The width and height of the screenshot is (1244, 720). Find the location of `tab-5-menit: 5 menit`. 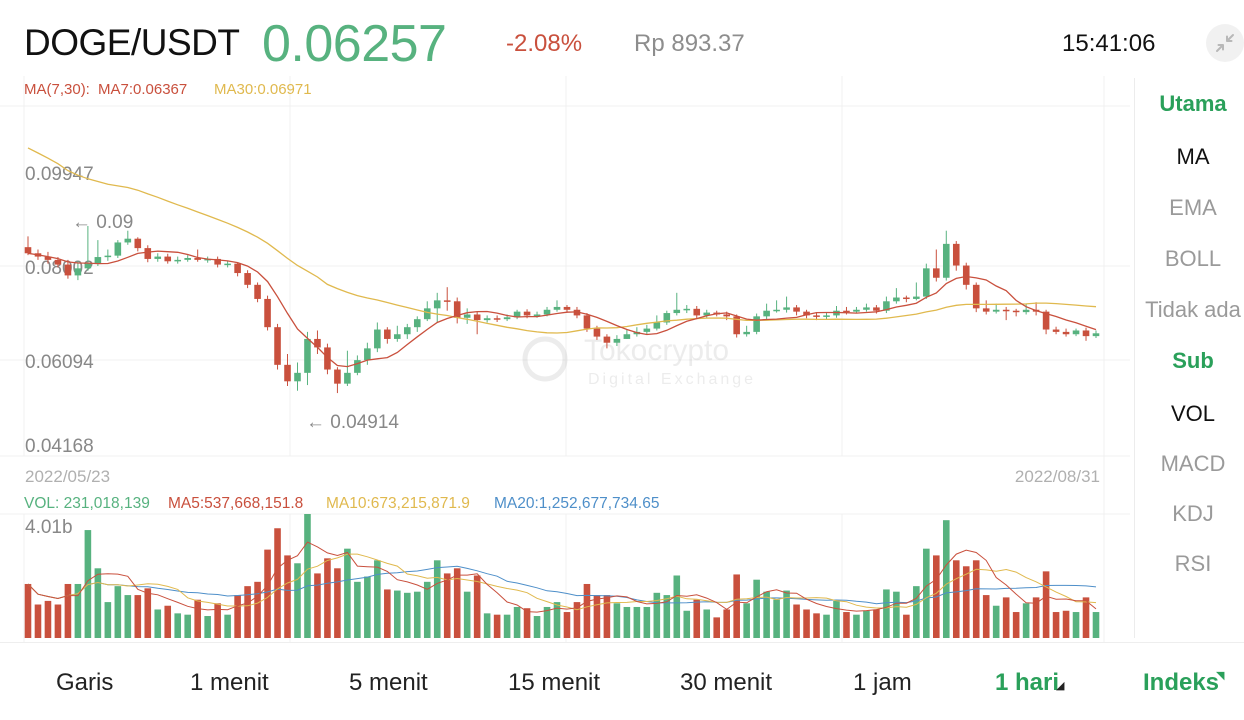

tab-5-menit: 5 menit is located at coordinates (388, 682).